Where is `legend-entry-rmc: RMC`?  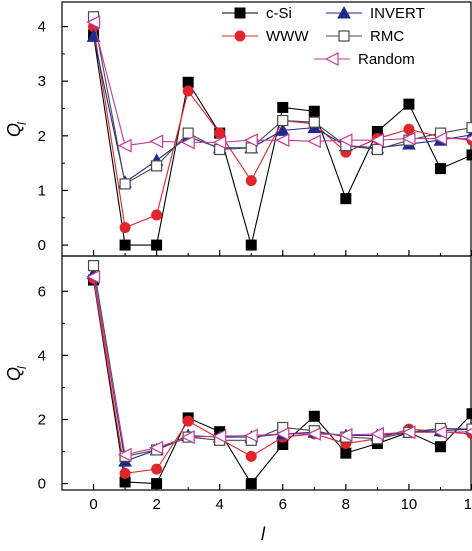
legend-entry-rmc: RMC is located at coordinates (365, 36).